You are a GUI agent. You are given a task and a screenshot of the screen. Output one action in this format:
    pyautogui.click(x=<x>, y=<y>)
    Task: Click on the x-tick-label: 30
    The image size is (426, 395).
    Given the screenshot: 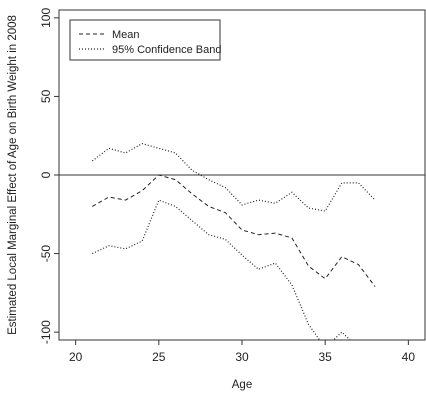 What is the action you would take?
    pyautogui.click(x=242, y=357)
    